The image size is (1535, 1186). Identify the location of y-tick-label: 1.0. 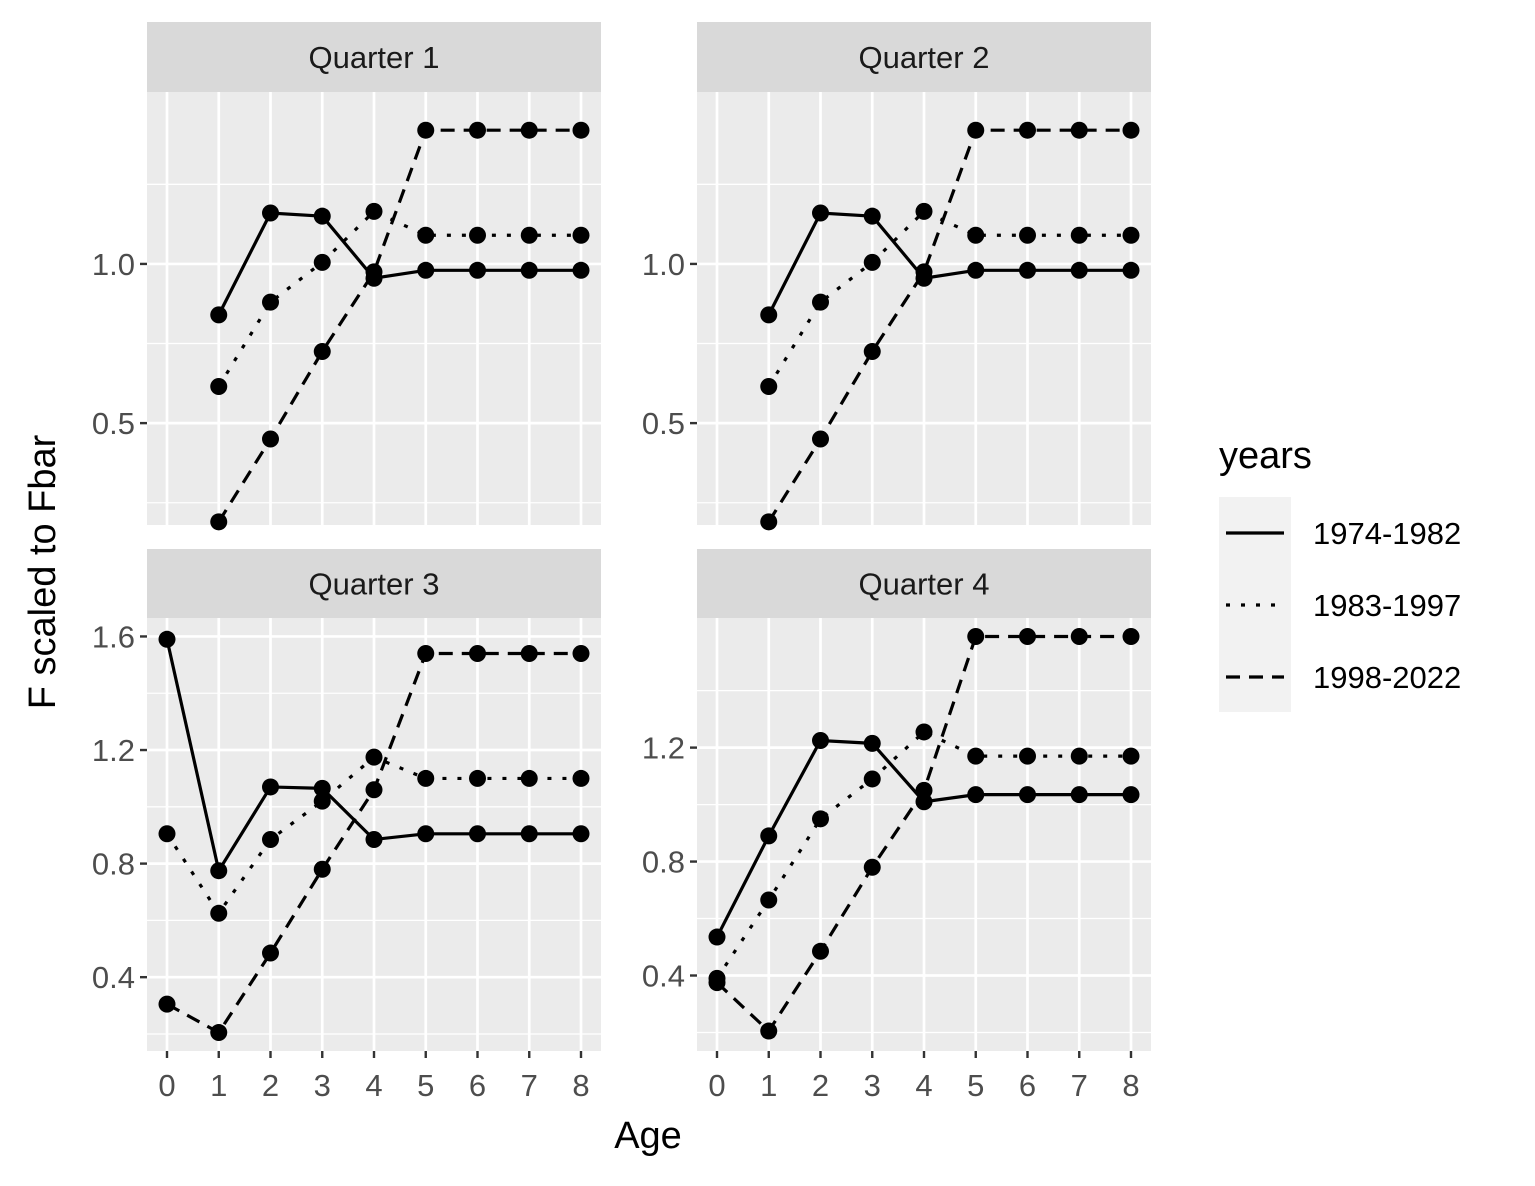
(663, 264).